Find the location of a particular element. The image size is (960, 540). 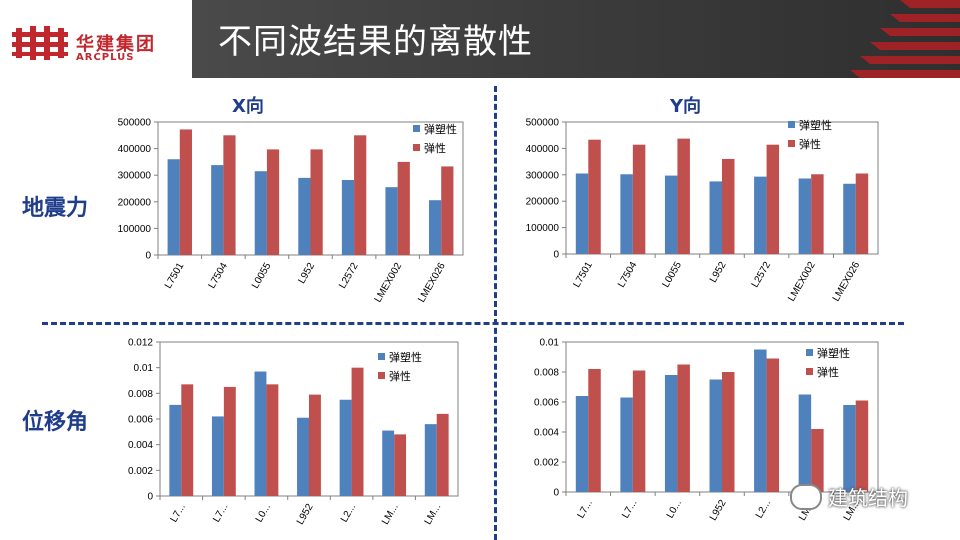

logo-english-name: ARCPLUS is located at coordinates (105, 57).